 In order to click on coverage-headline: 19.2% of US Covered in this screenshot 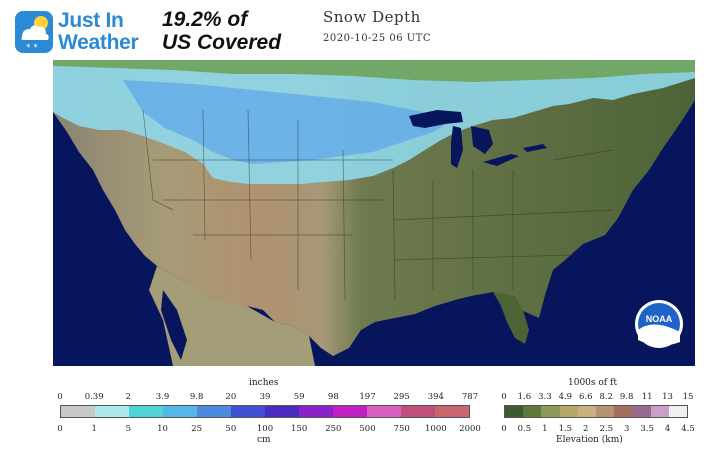, I will do `click(221, 31)`.